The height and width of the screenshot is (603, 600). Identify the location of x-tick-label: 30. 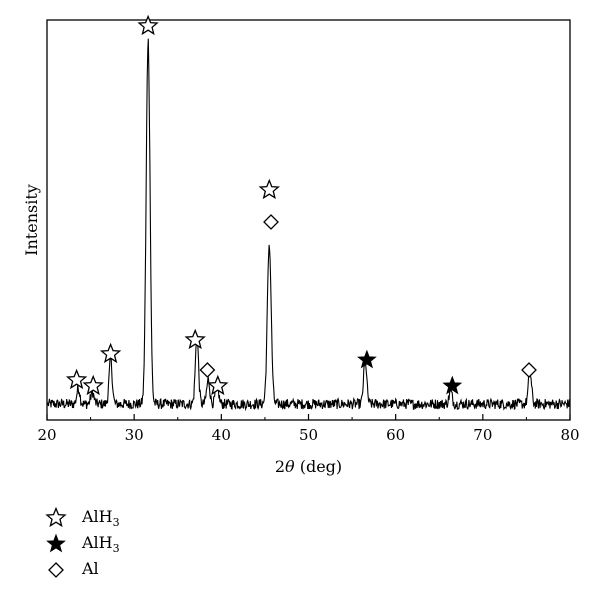
(134, 435).